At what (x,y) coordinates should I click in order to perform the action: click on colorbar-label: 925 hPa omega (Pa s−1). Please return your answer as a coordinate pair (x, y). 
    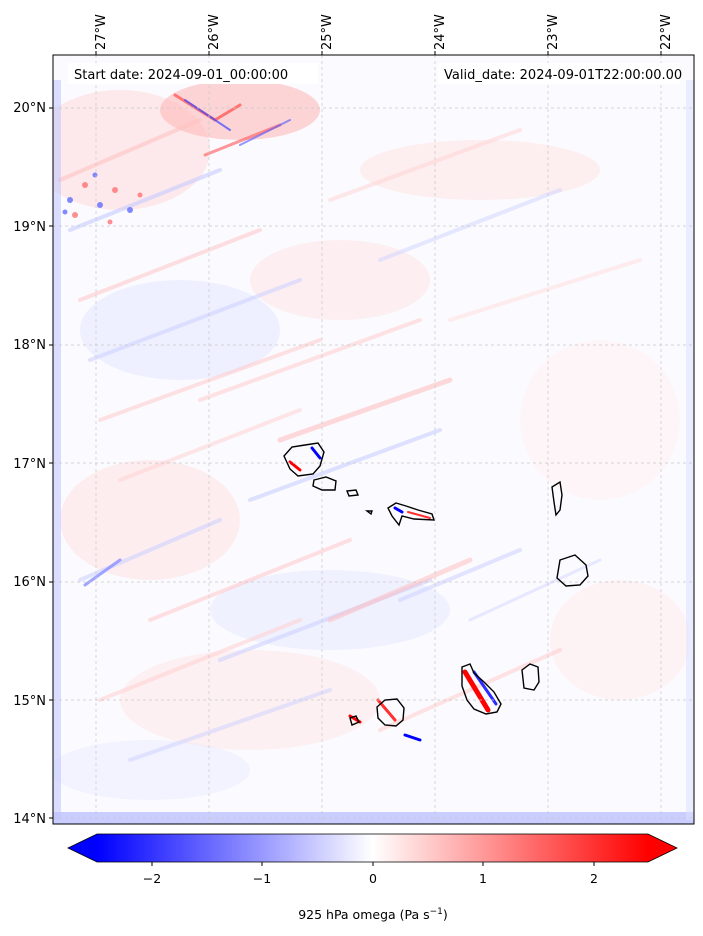
    Looking at the image, I should click on (373, 914).